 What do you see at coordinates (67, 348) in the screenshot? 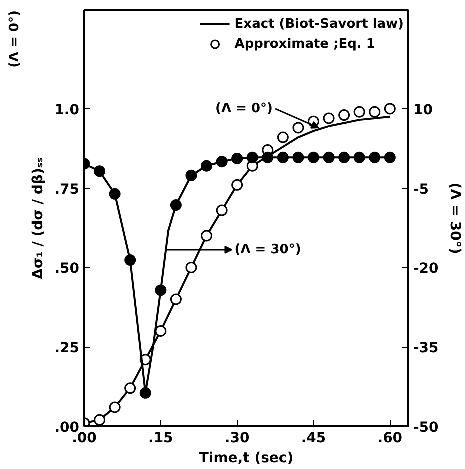
I see `y-tick-label: .25` at bounding box center [67, 348].